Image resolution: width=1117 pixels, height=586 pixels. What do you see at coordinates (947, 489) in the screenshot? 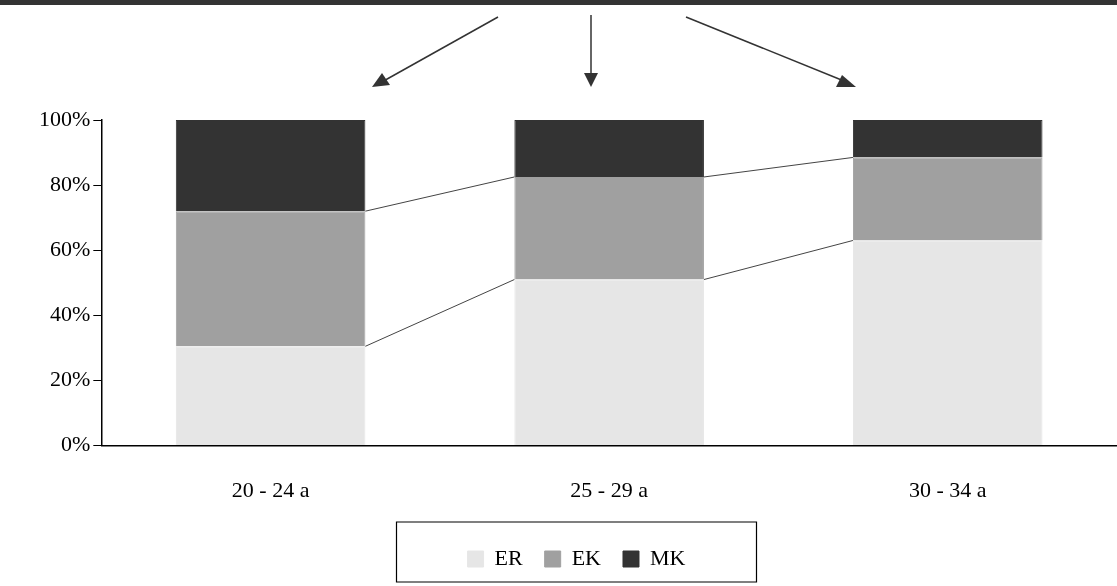
I see `x-tick-label: 30 - 34 a` at bounding box center [947, 489].